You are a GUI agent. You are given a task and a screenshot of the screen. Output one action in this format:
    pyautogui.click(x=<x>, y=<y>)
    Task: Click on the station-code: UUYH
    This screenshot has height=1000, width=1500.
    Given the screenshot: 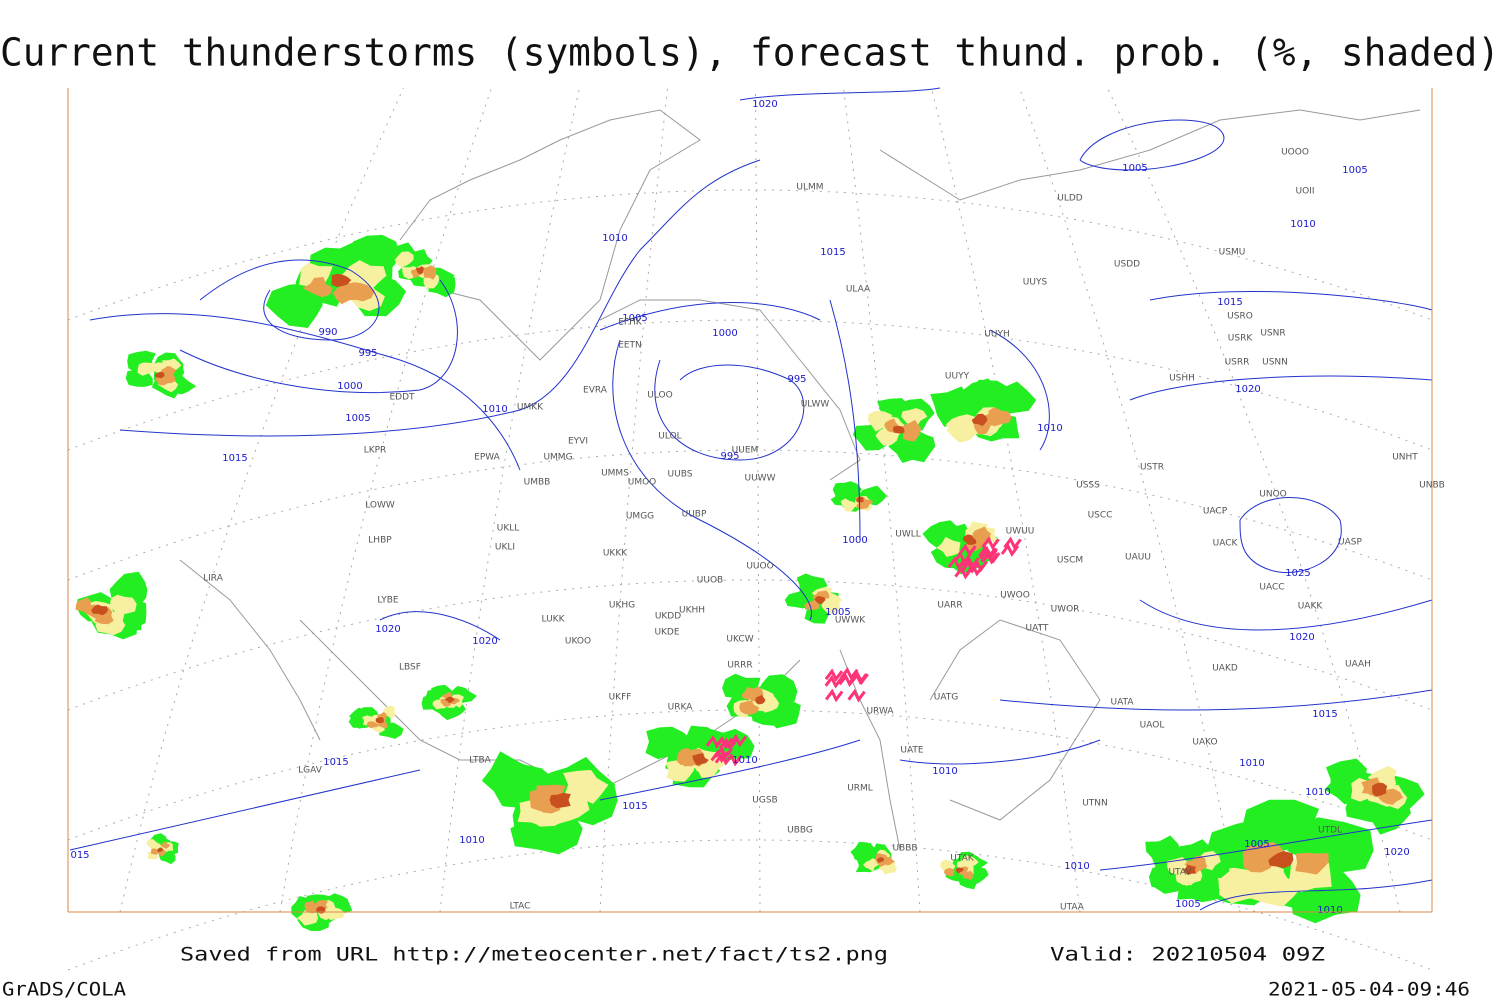 What is the action you would take?
    pyautogui.click(x=996, y=335)
    